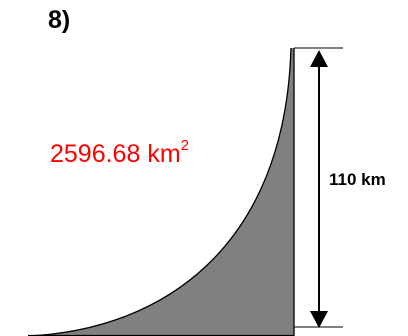 Image resolution: width=408 pixels, height=336 pixels. What do you see at coordinates (59, 20) in the screenshot?
I see `problem-number: 8)` at bounding box center [59, 20].